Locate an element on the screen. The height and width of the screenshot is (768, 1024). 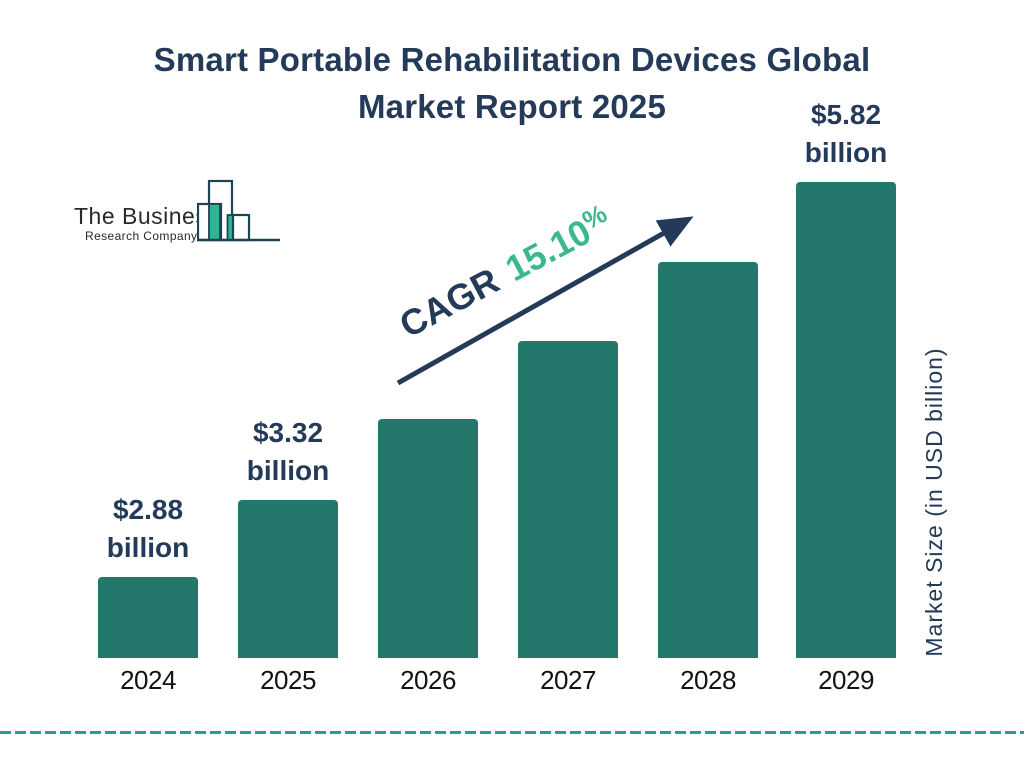
cagr-value: 15.10 is located at coordinates (548, 250).